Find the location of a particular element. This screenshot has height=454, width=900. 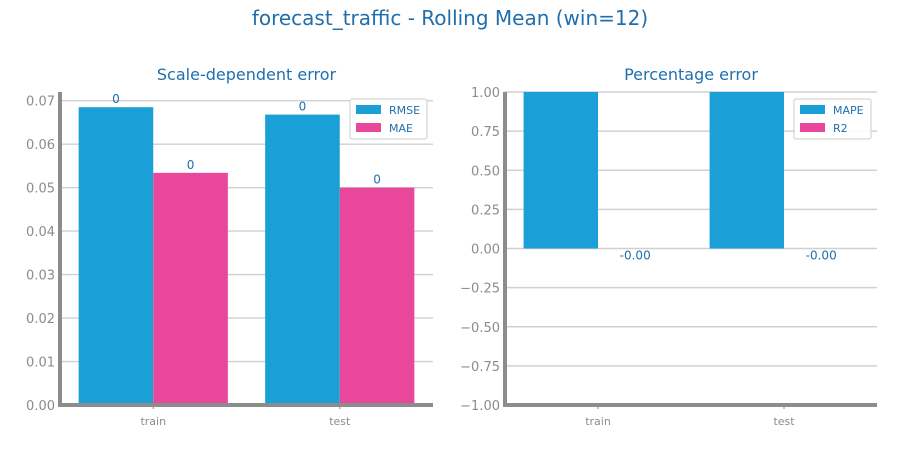

chart-2-xtick-label: test is located at coordinates (784, 421).